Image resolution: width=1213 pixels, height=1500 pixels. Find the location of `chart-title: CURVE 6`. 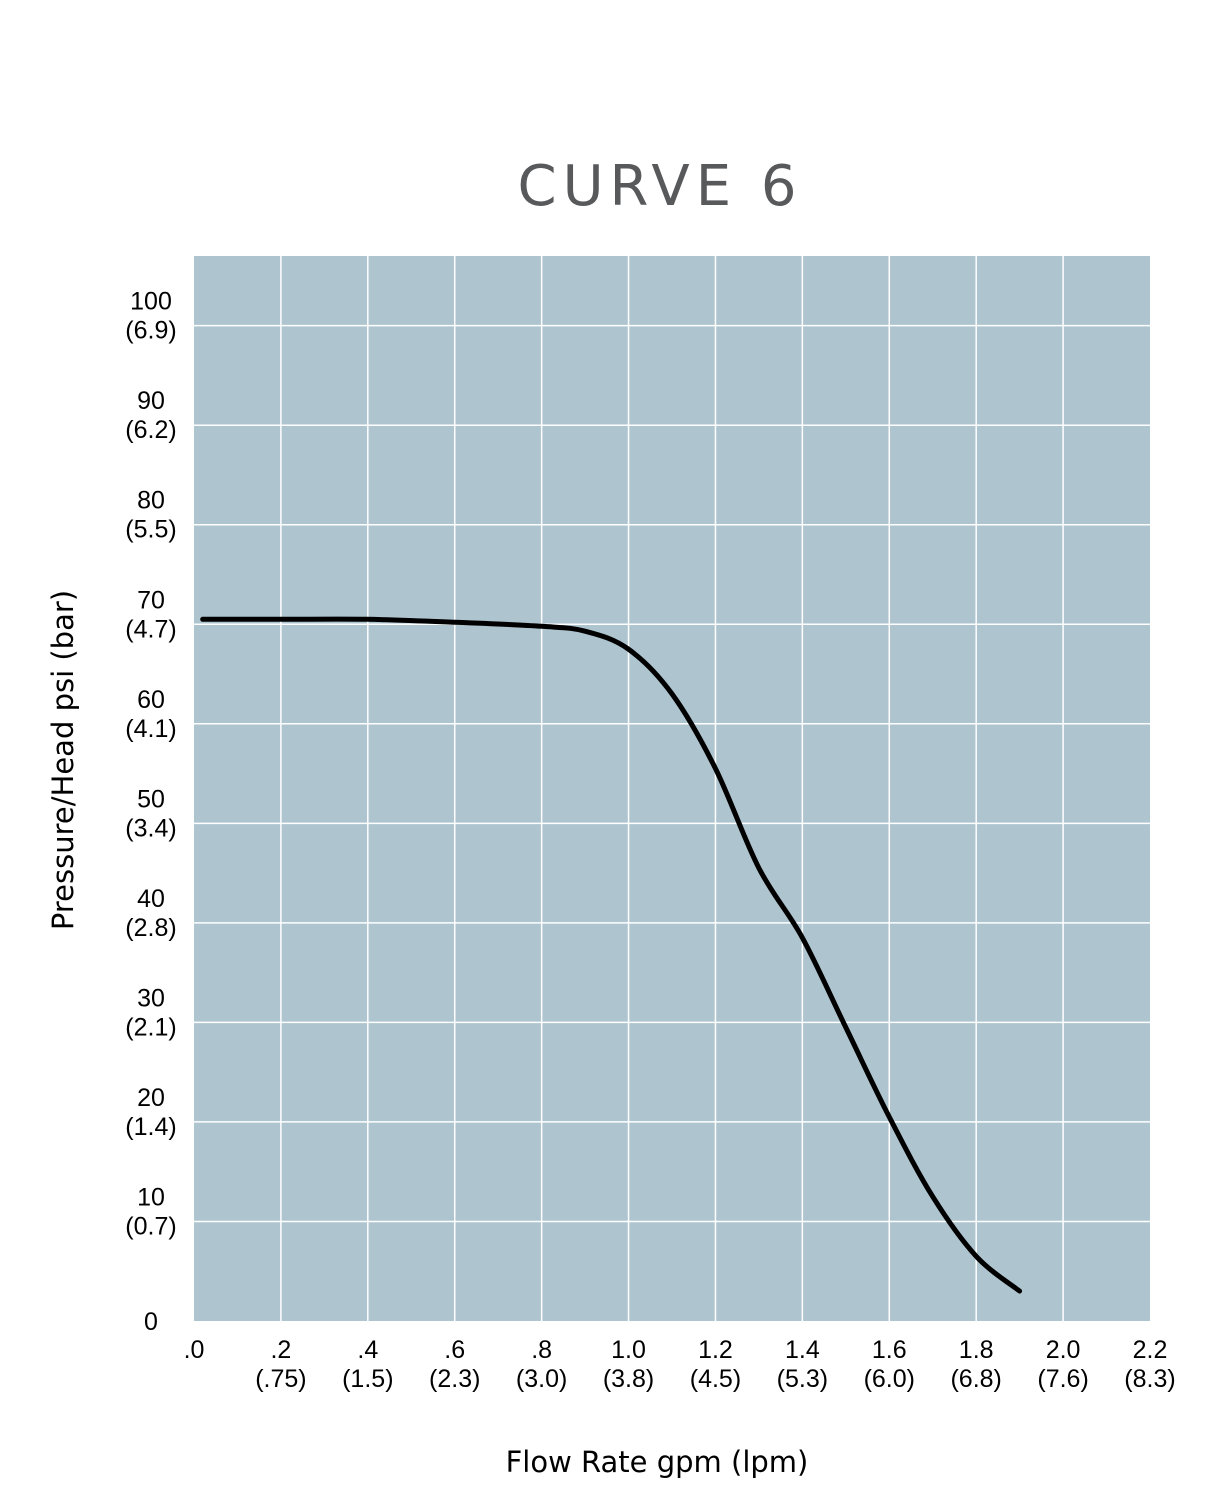

chart-title: CURVE 6 is located at coordinates (659, 186).